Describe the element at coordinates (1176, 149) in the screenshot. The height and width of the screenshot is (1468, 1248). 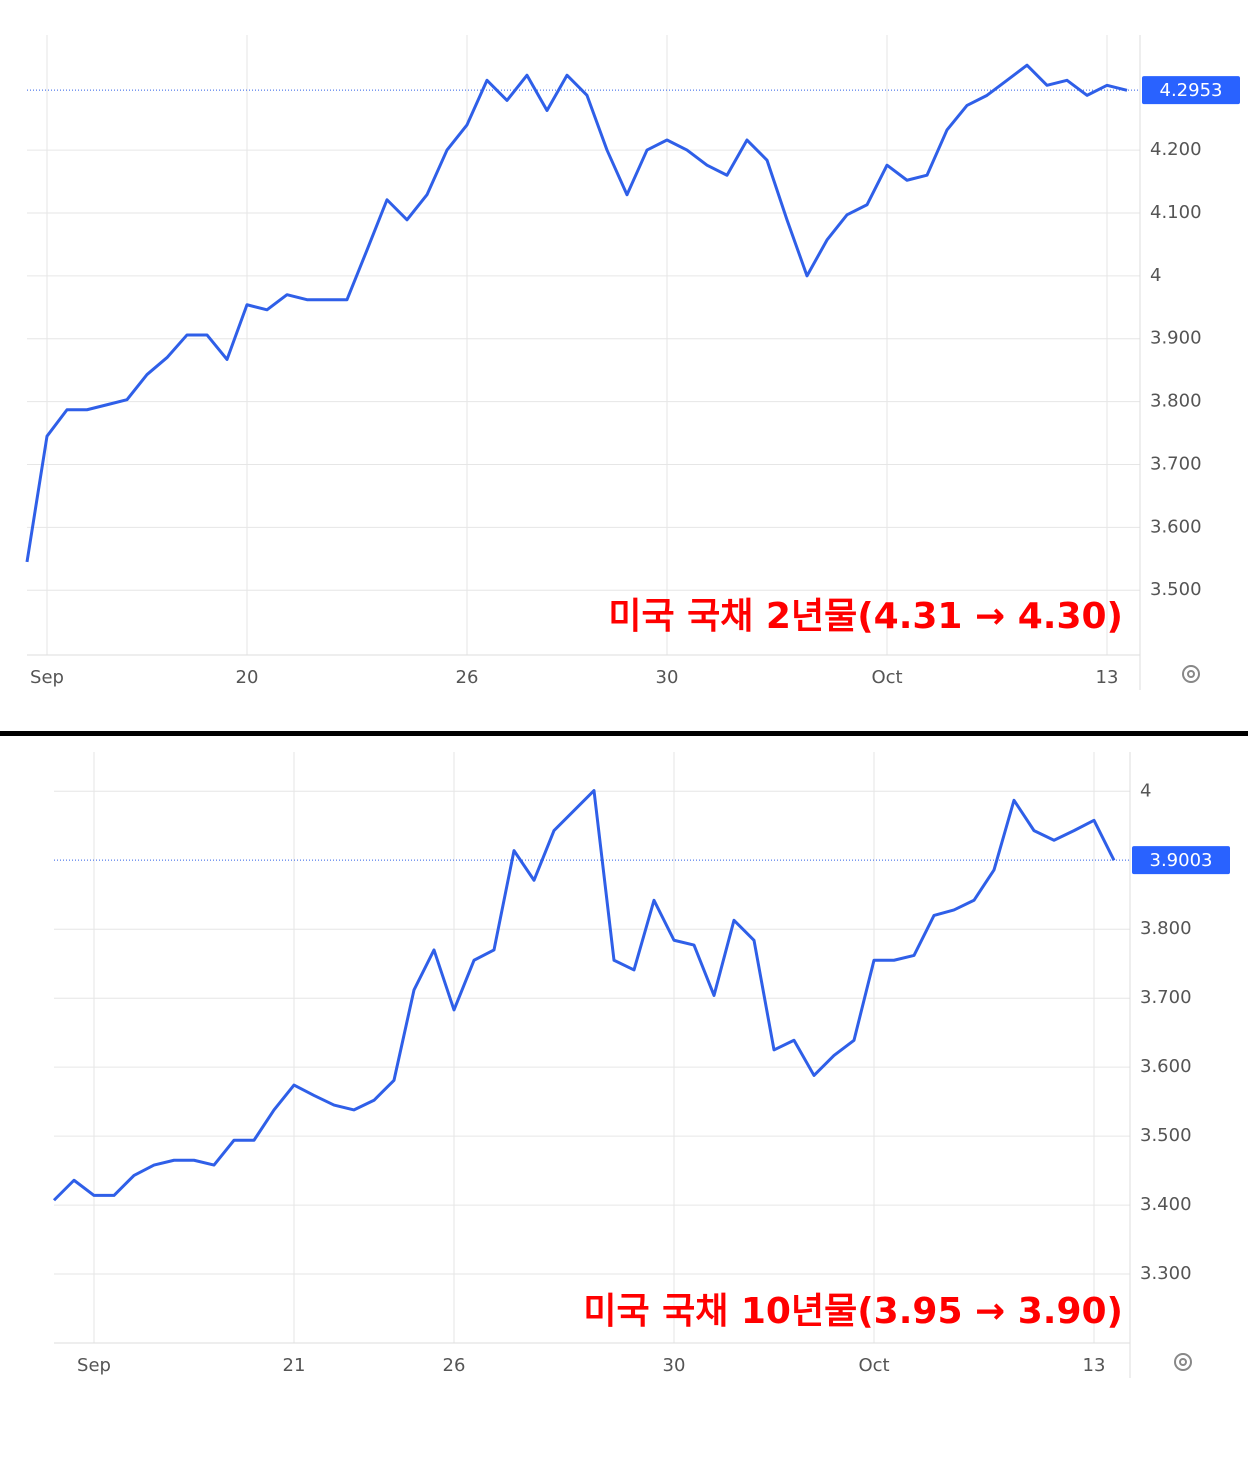
I see `y-tick-label: 4.200` at that location.